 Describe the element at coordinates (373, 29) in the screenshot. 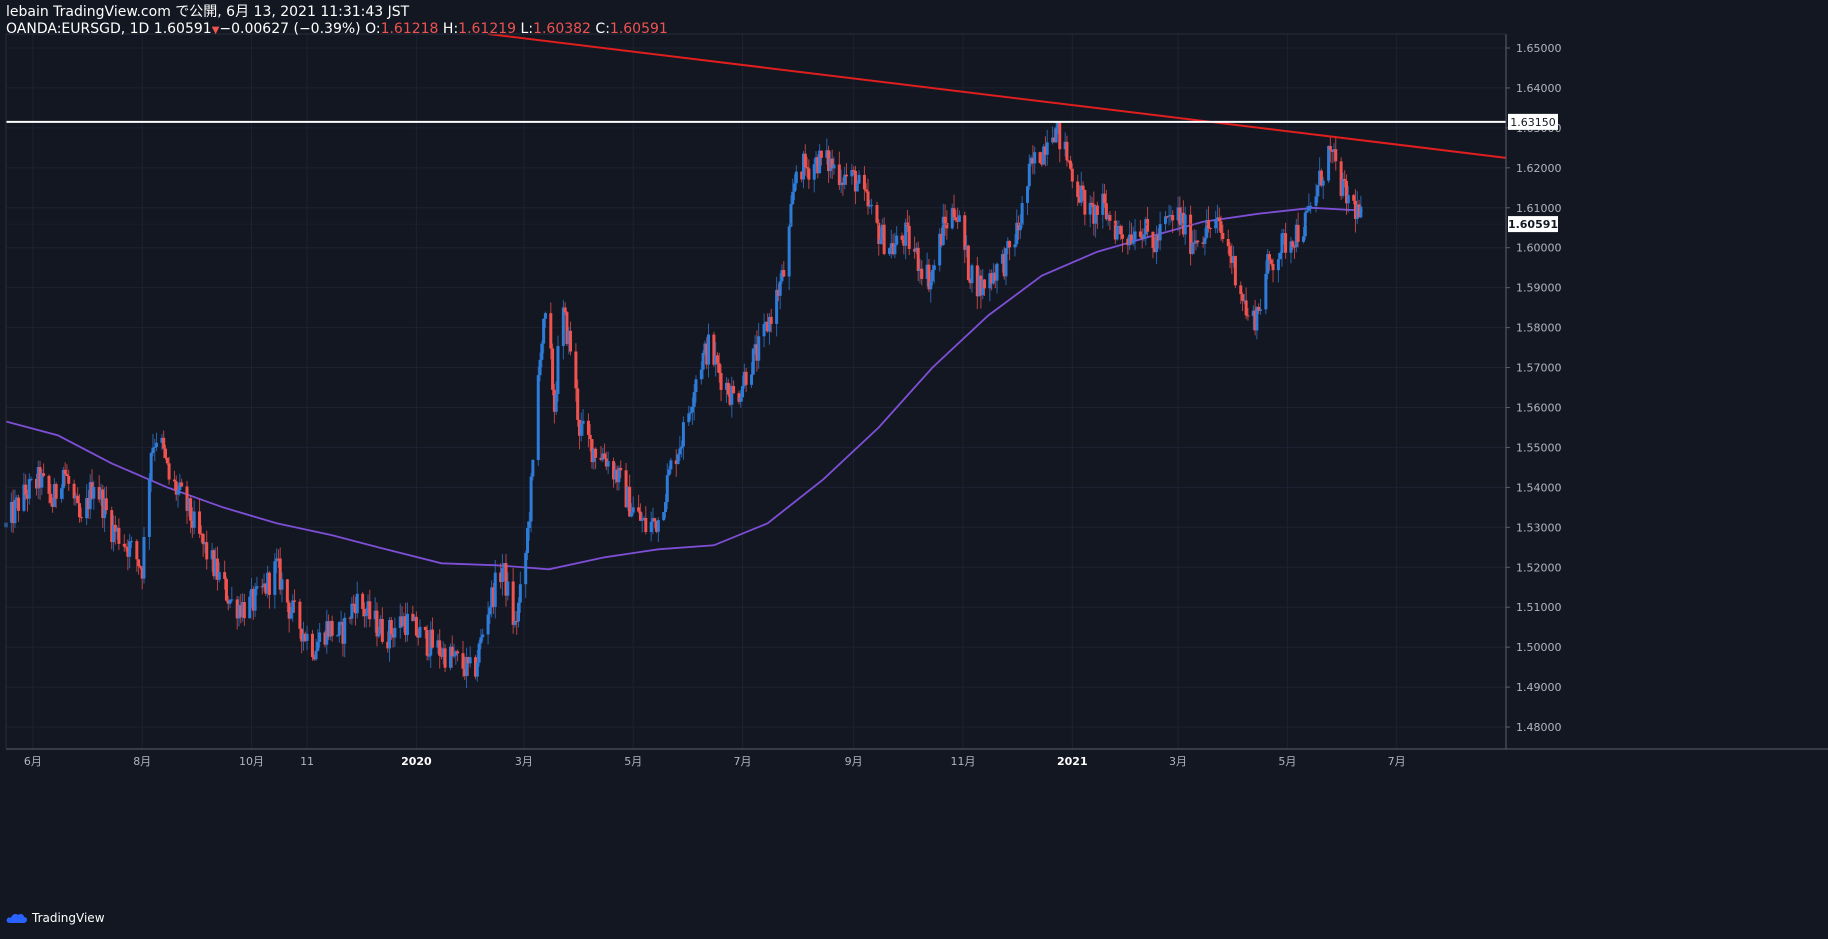

I see `open-label: O:` at that location.